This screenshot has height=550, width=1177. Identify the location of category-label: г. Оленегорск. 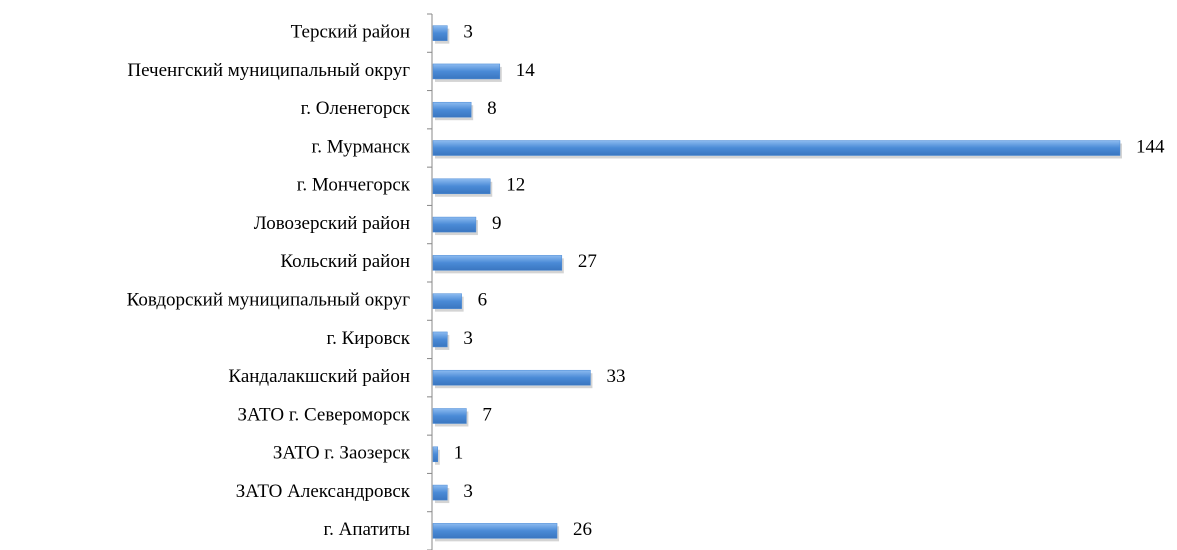
(356, 108).